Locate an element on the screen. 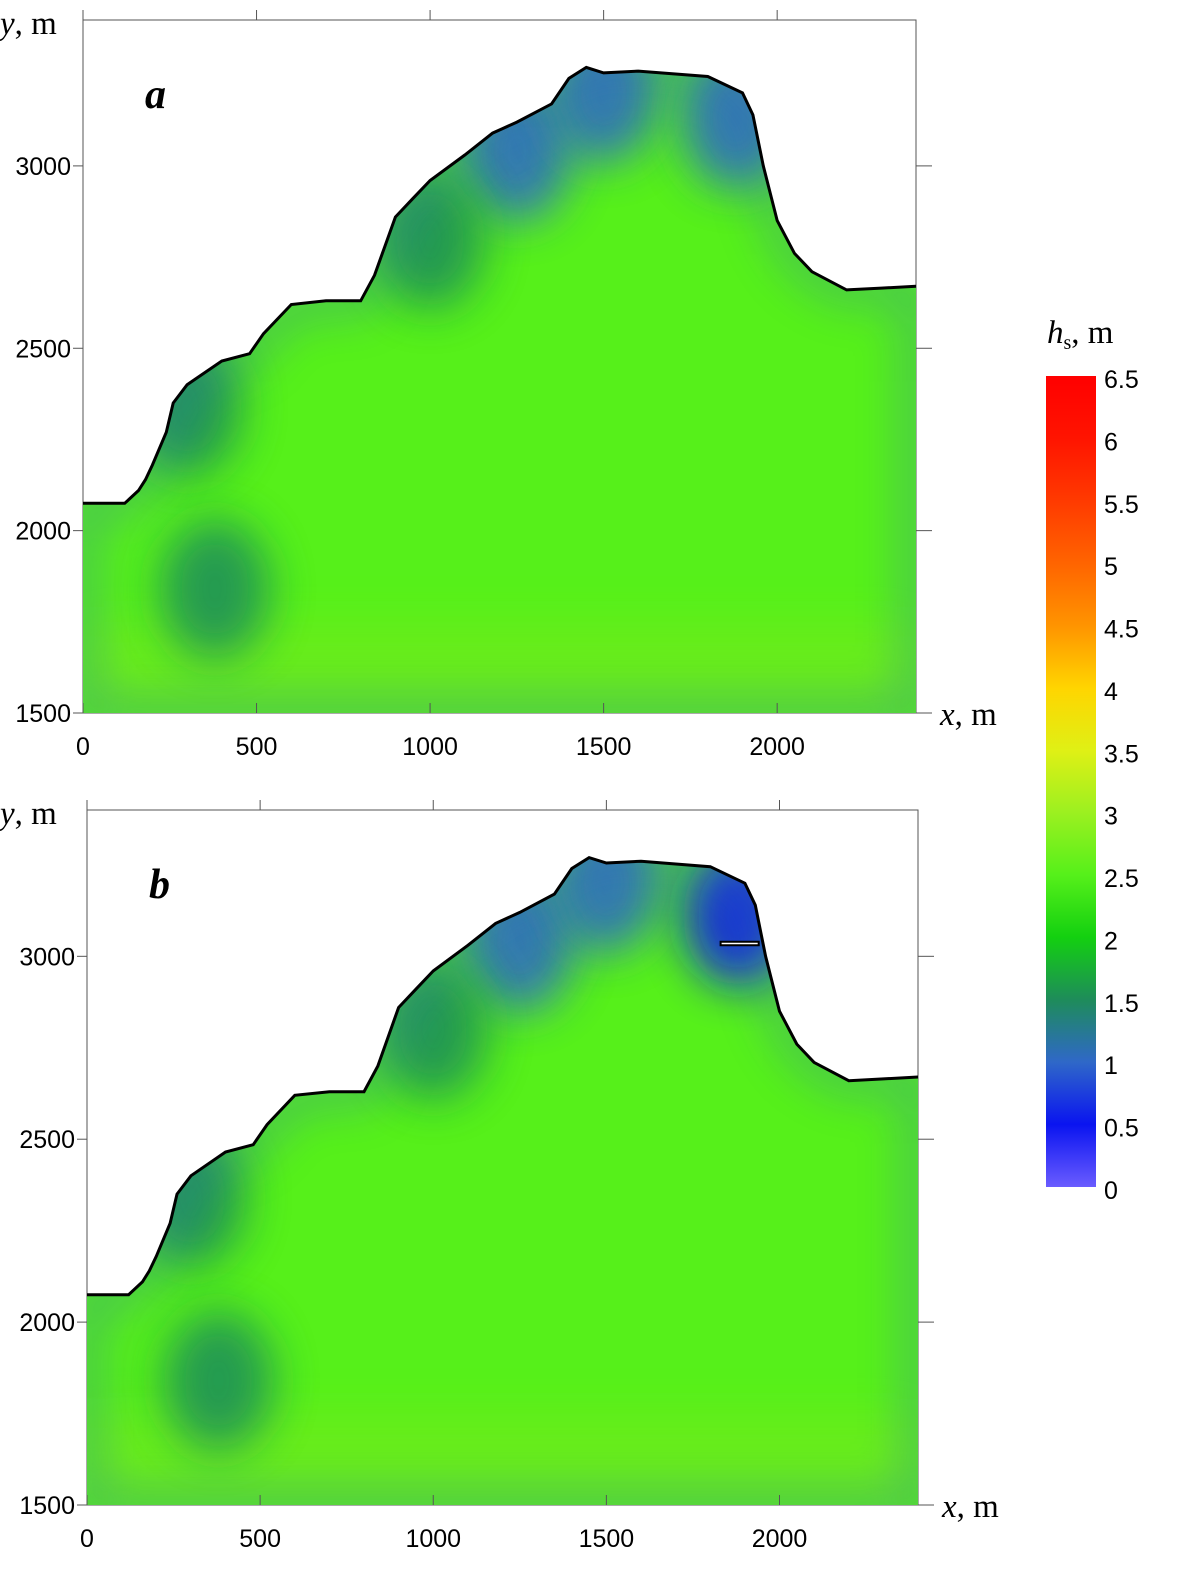 The height and width of the screenshot is (1589, 1179). panel-label: b is located at coordinates (159, 885).